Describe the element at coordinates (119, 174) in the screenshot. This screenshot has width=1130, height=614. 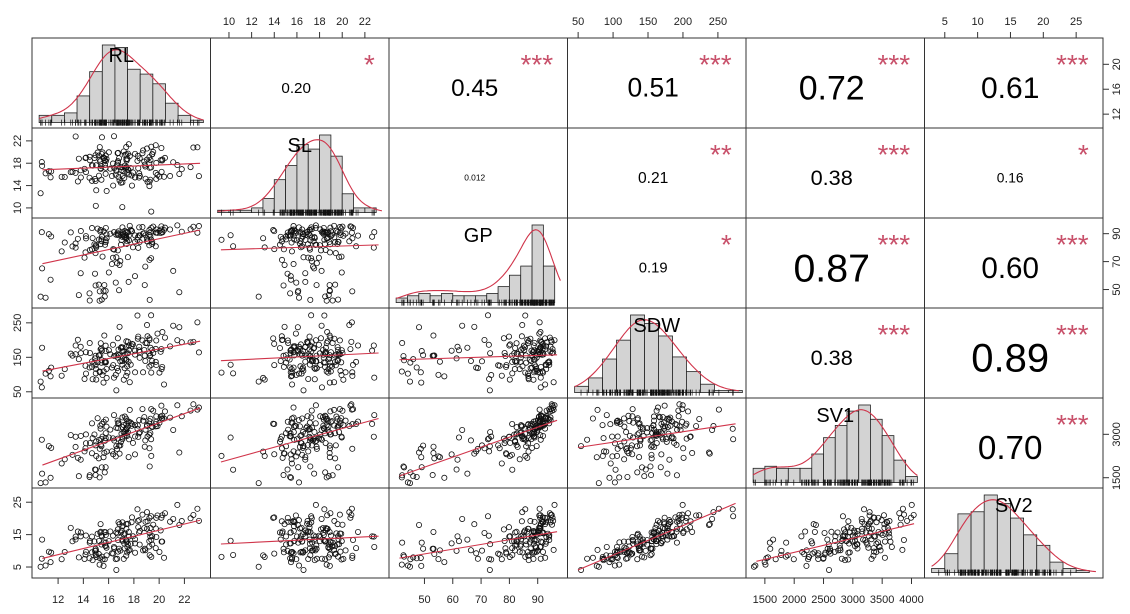
I see `scatter-sl-vs-rl` at that location.